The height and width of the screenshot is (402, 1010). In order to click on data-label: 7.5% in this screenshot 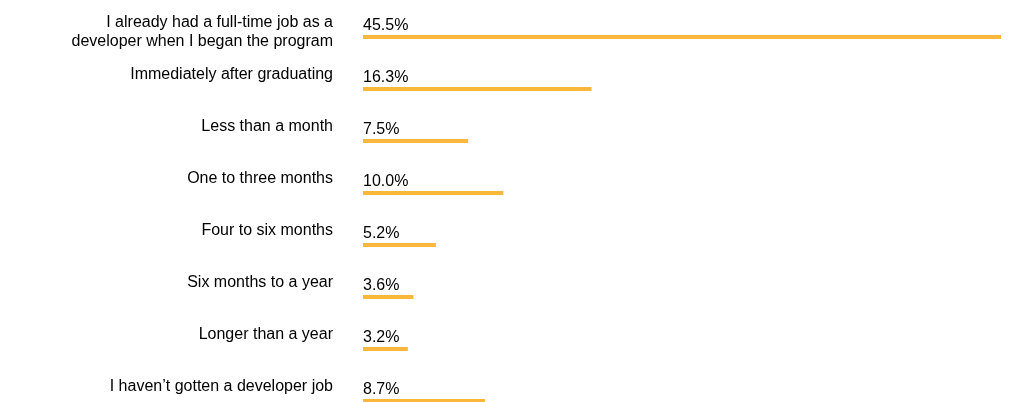, I will do `click(381, 128)`.